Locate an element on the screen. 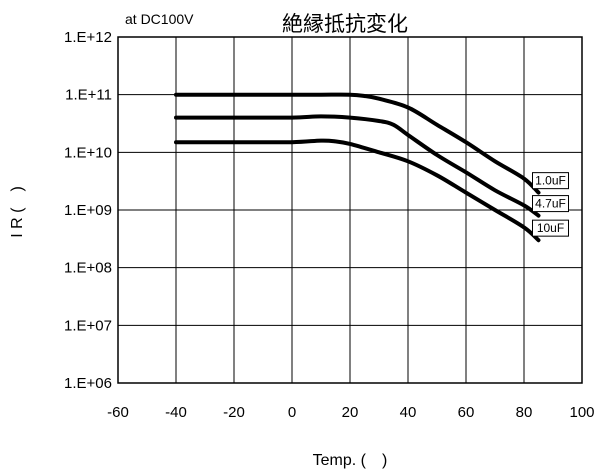  y-tick-label: 1.E+09 is located at coordinates (88, 210).